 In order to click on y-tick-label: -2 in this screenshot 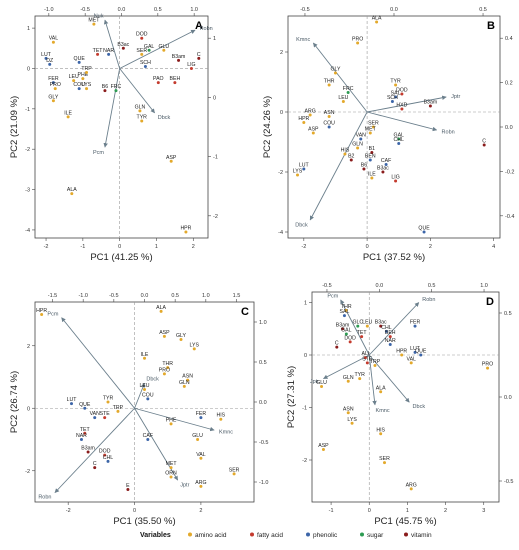, I will do `click(280, 173)`.